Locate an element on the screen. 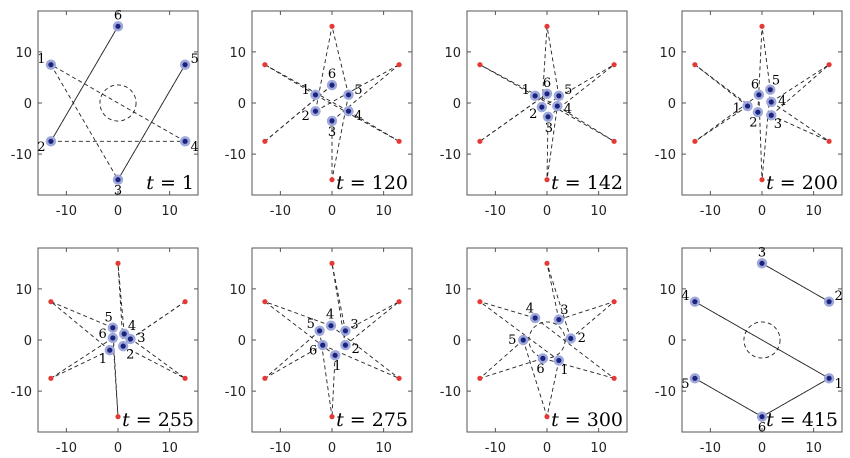 This screenshot has height=458, width=850. time-value: 275 is located at coordinates (390, 420).